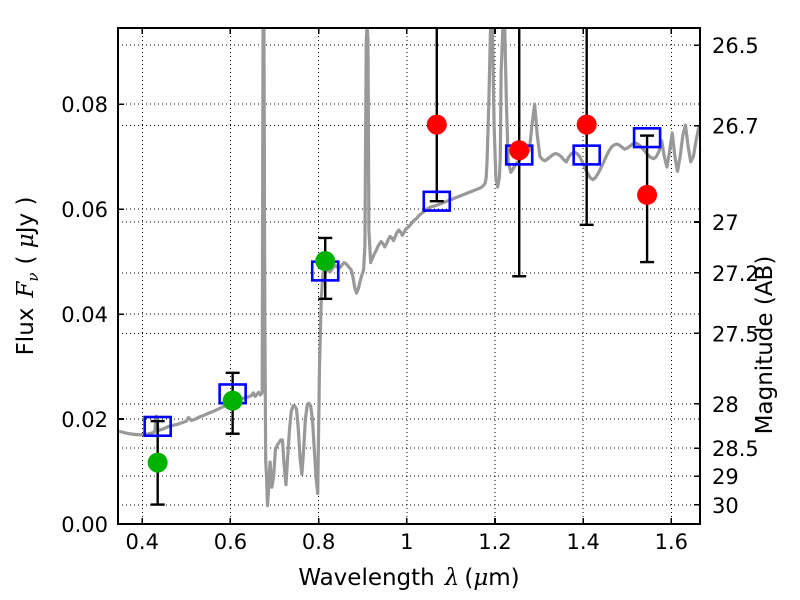  What do you see at coordinates (408, 578) in the screenshot?
I see `x-axis-title: Wavelength λ (μm)` at bounding box center [408, 578].